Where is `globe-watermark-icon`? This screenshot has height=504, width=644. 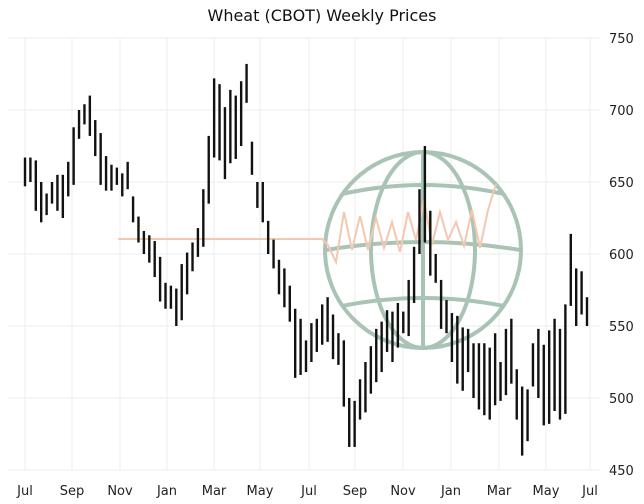
globe-watermark-icon is located at coordinates (423, 250).